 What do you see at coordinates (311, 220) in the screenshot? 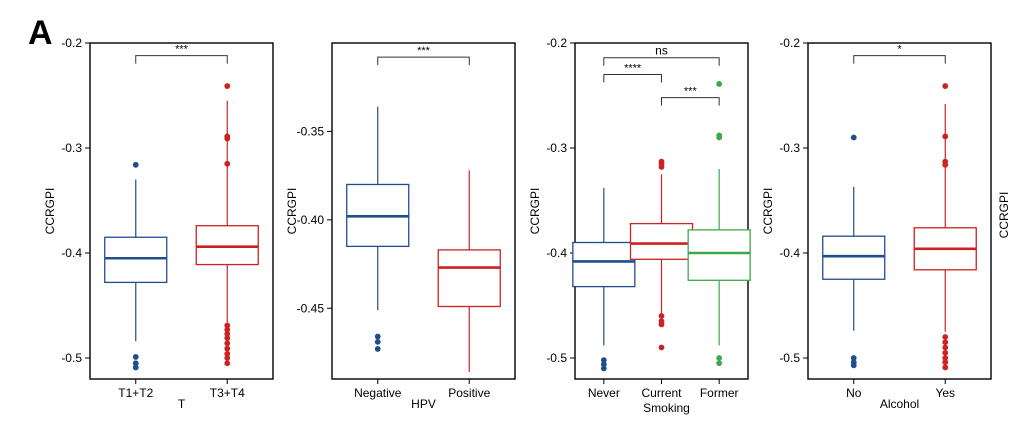
I see `y-tick-label: -0.40` at bounding box center [311, 220].